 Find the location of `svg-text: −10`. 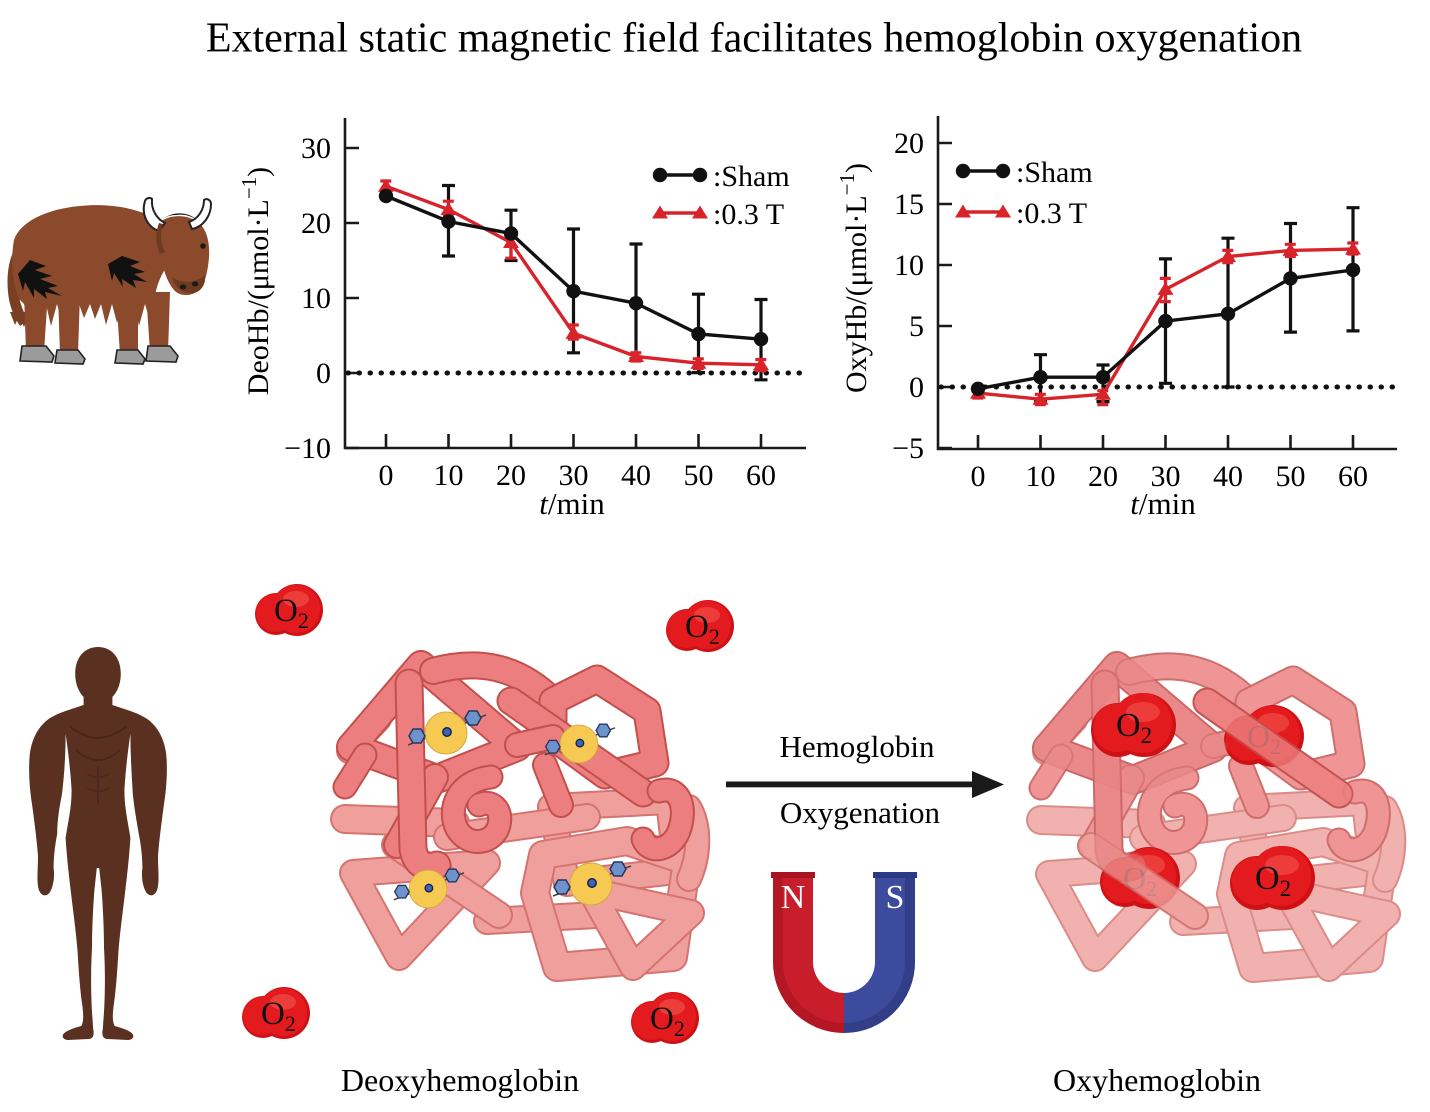

svg-text: −10 is located at coordinates (307, 448).